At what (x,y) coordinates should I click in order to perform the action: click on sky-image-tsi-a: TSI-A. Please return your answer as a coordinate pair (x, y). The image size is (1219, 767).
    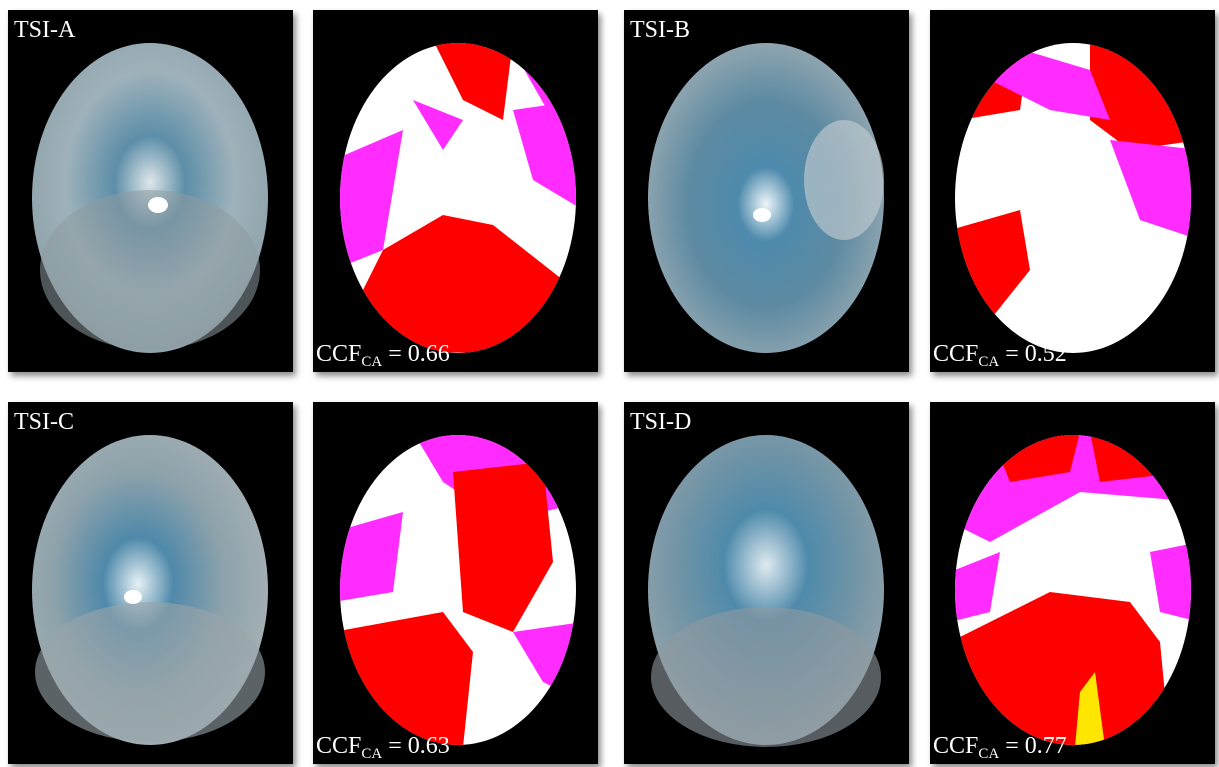
    Looking at the image, I should click on (150, 191).